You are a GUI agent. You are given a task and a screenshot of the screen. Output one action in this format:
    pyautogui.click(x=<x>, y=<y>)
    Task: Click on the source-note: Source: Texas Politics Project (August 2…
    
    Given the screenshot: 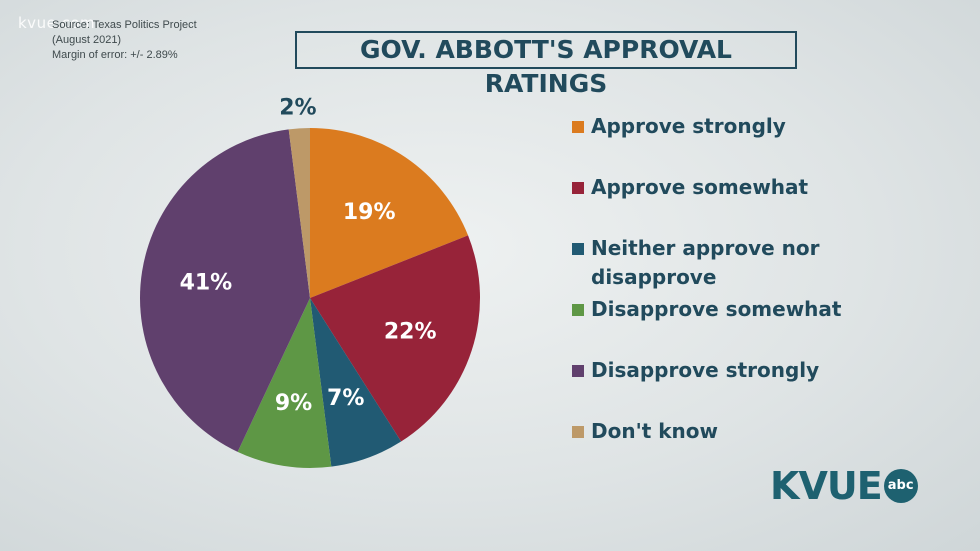 What is the action you would take?
    pyautogui.click(x=124, y=40)
    